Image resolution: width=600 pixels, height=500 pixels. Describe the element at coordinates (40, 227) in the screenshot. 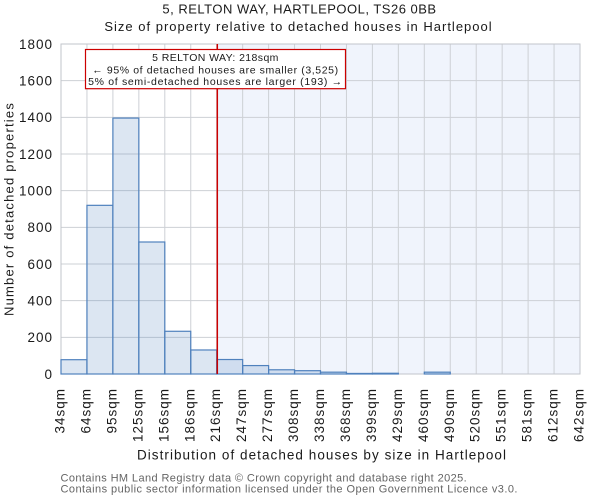

I see `svg-text: 800` at that location.